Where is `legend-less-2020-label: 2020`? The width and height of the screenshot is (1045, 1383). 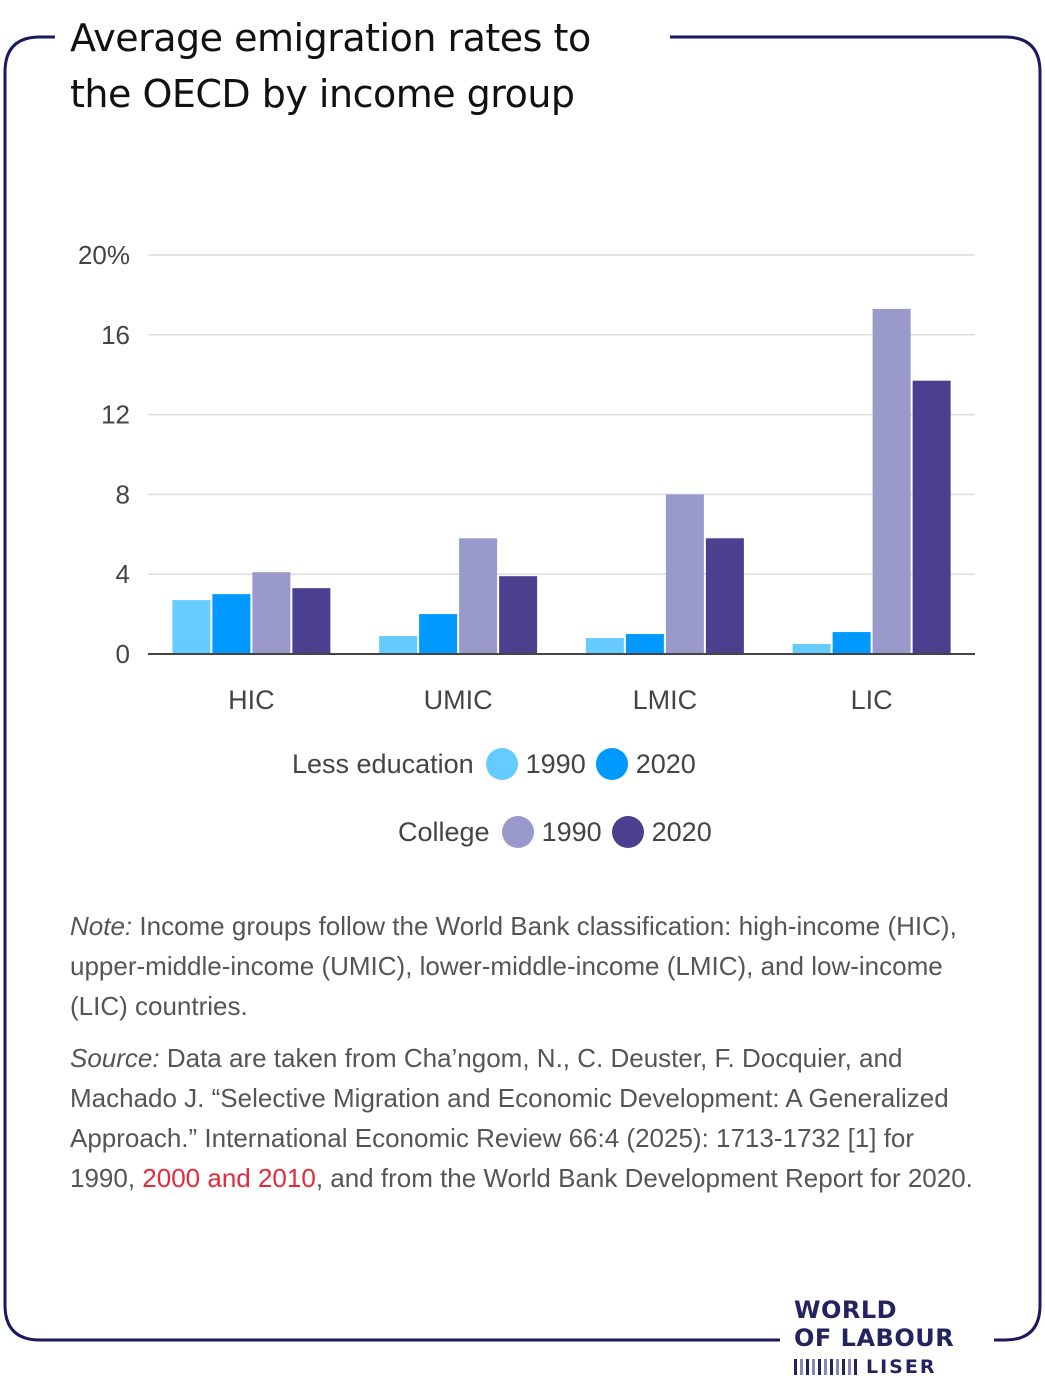
legend-less-2020-label: 2020 is located at coordinates (665, 763).